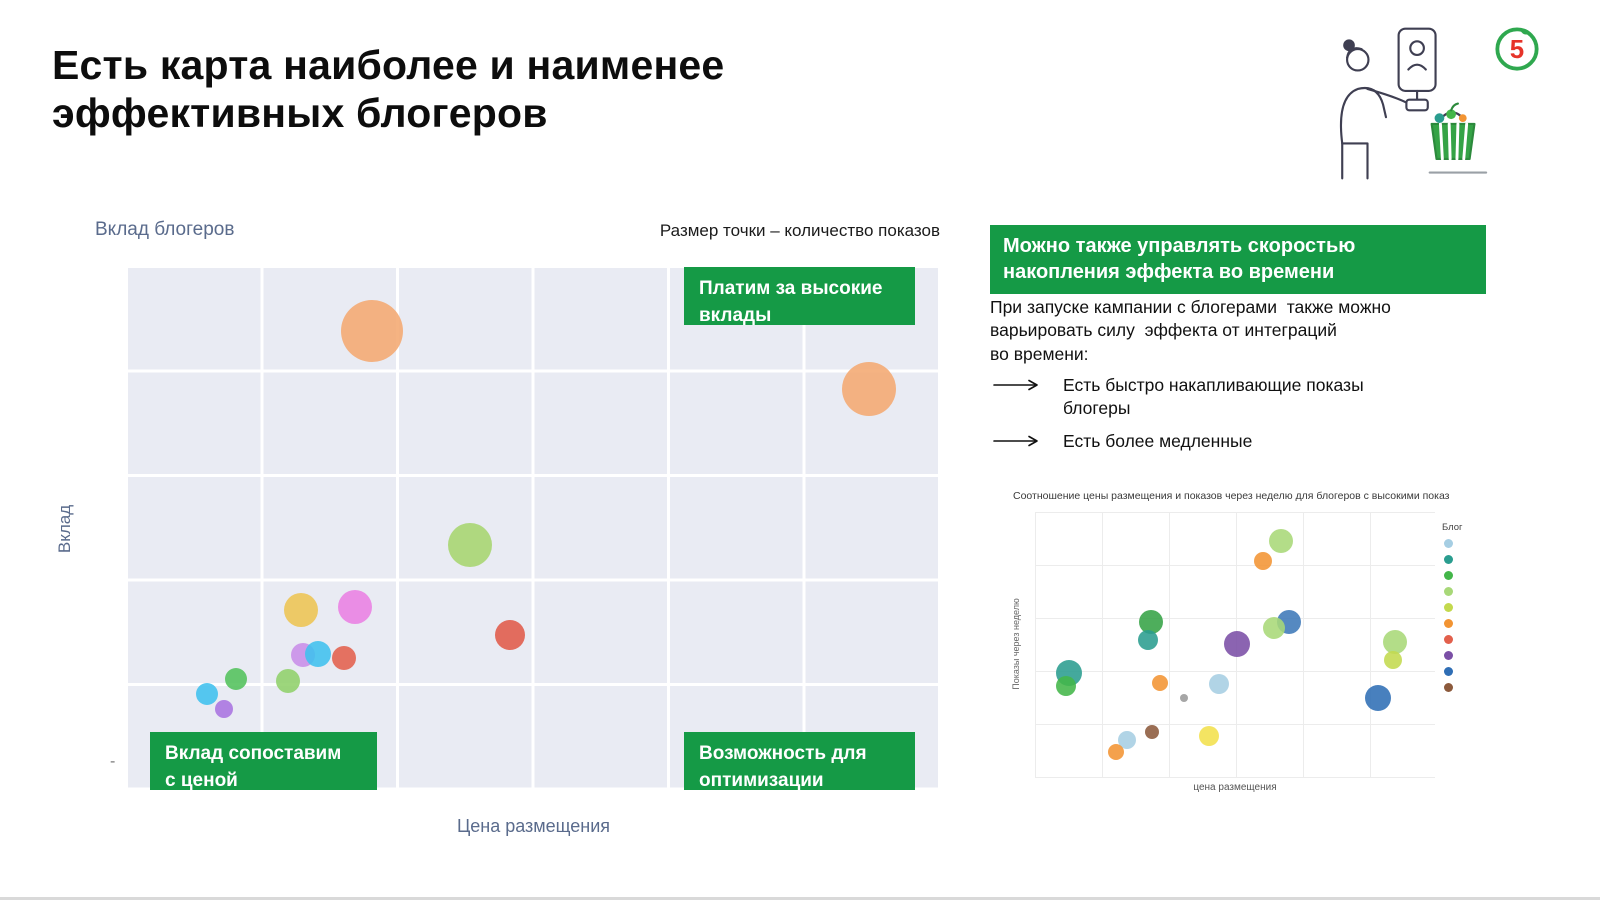  I want to click on bullet-slower: Есть более медленные, so click(1228, 441).